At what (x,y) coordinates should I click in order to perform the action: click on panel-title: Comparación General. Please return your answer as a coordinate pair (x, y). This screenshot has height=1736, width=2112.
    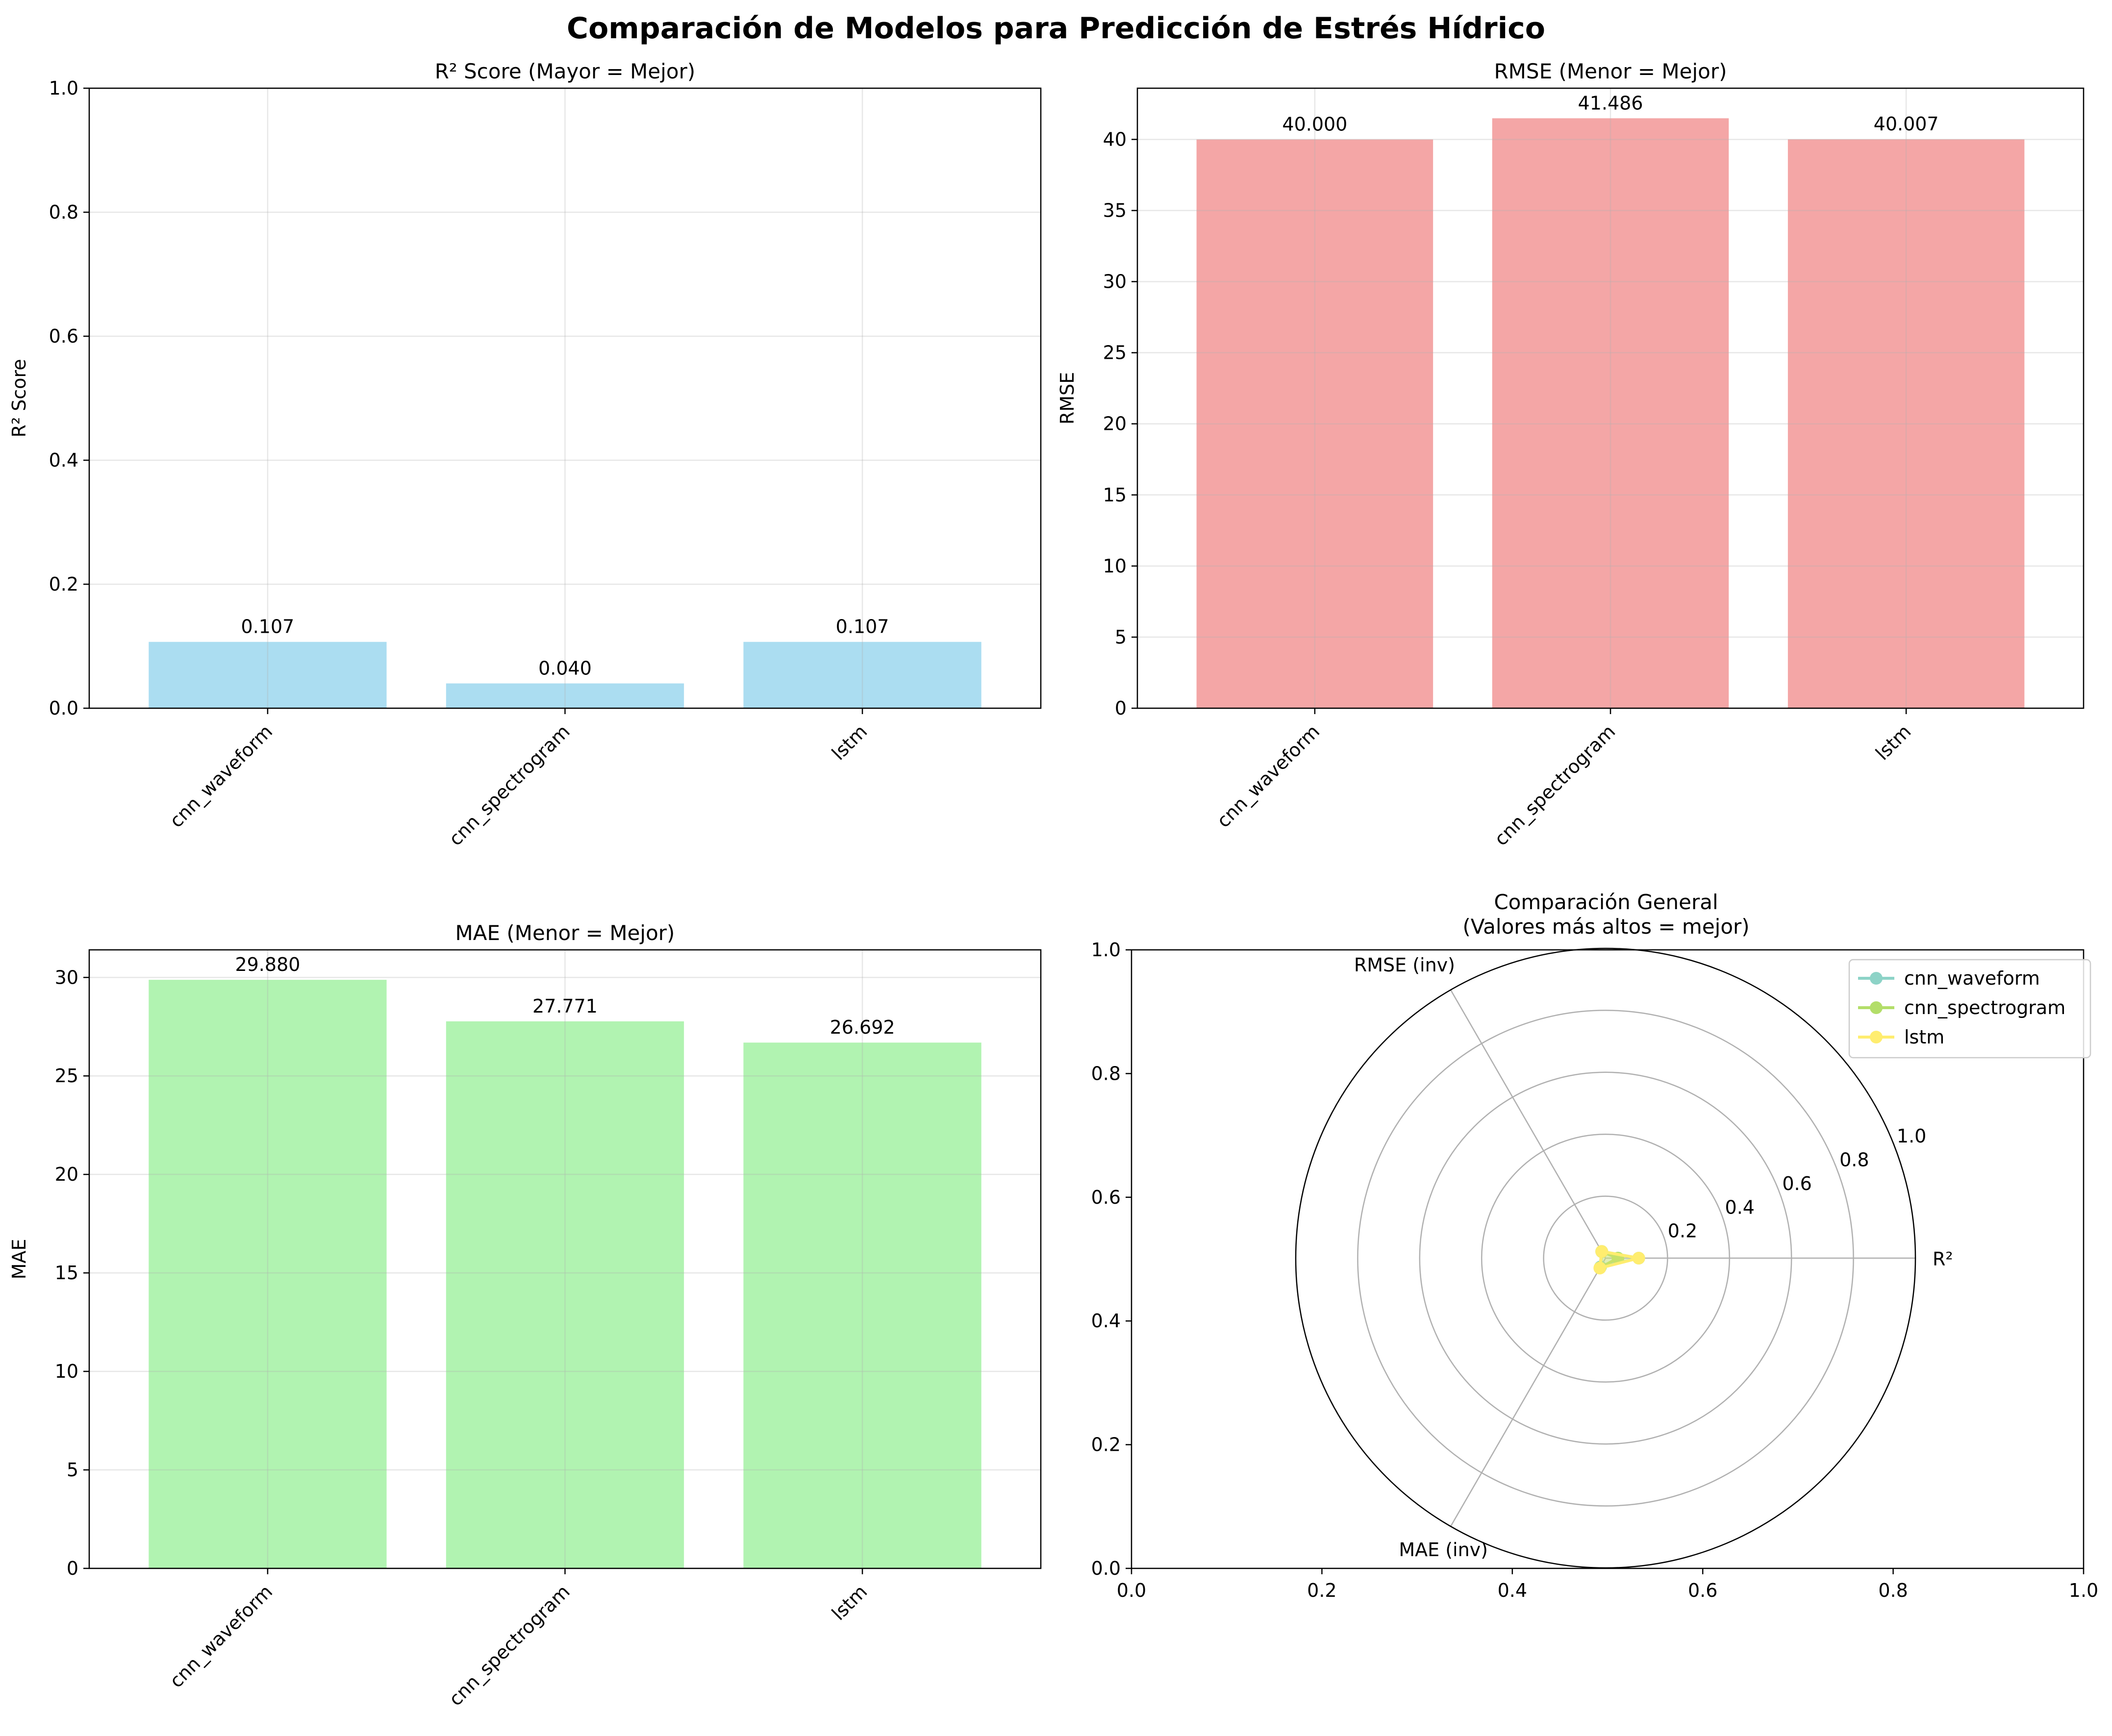
    Looking at the image, I should click on (1606, 902).